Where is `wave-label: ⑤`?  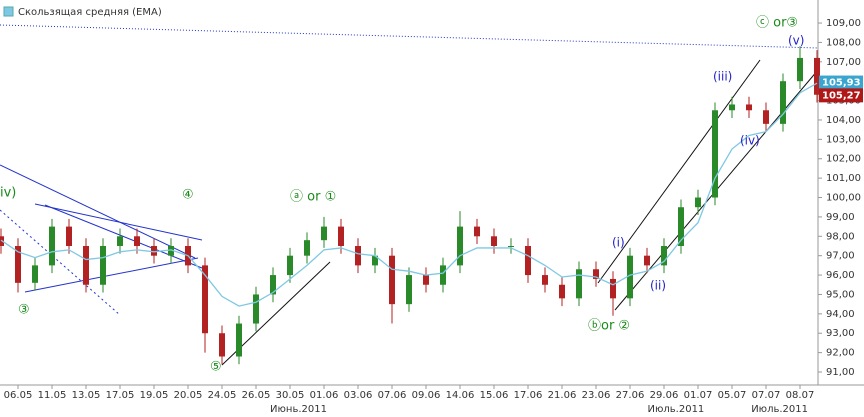
wave-label: ⑤ is located at coordinates (216, 367).